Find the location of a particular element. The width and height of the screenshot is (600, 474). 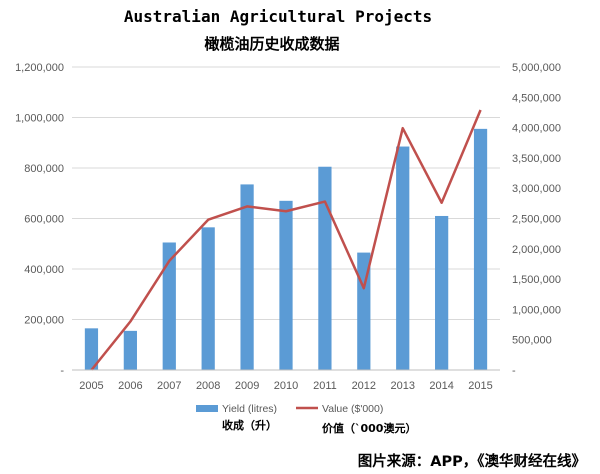

right-tick-label: - is located at coordinates (514, 371).